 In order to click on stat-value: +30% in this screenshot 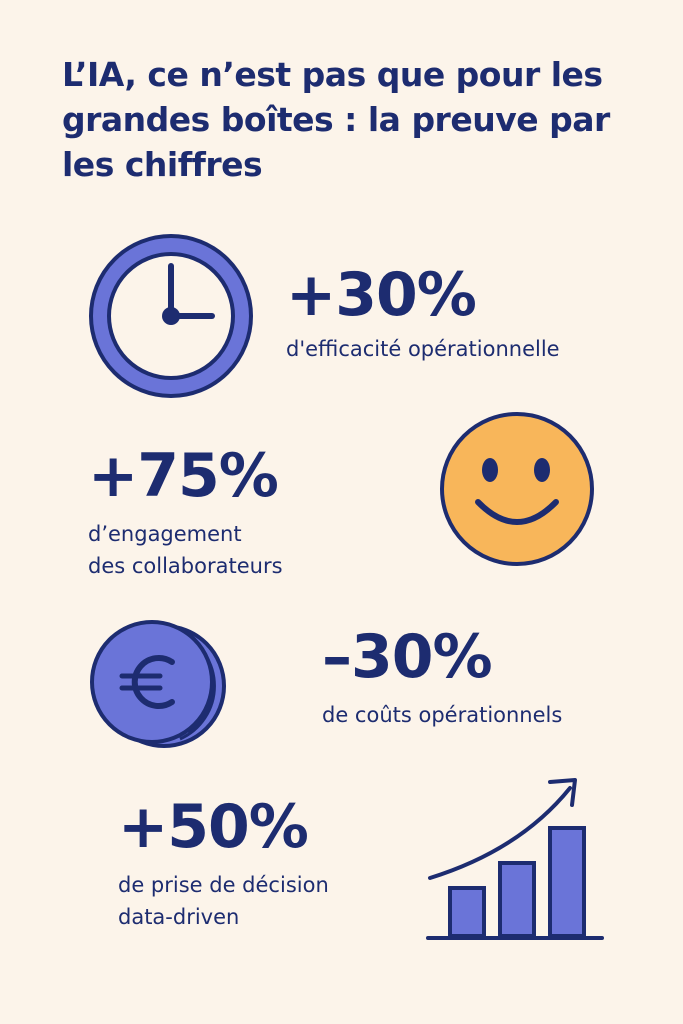, I will do `click(381, 295)`.